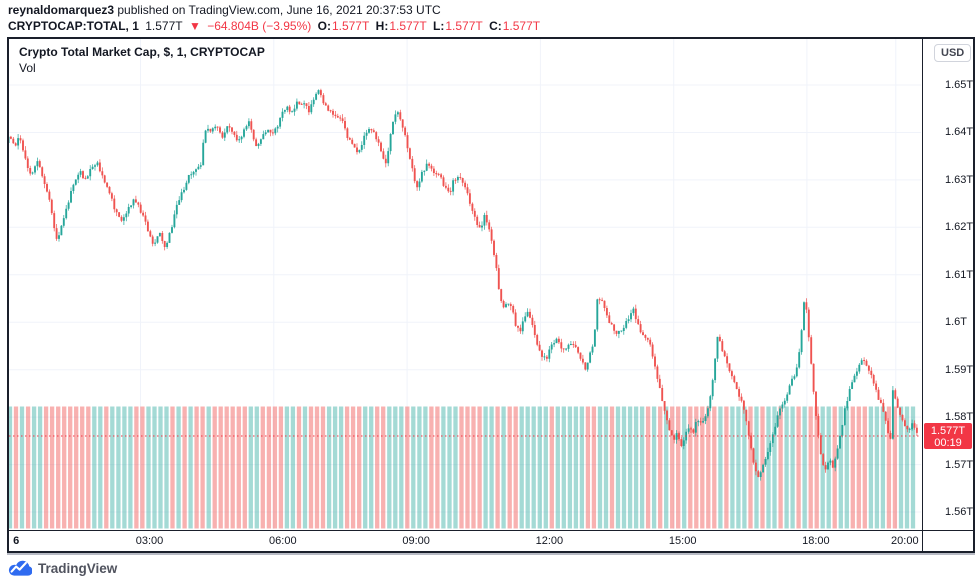  I want to click on price-axis-label: 1.65T, so click(959, 85).